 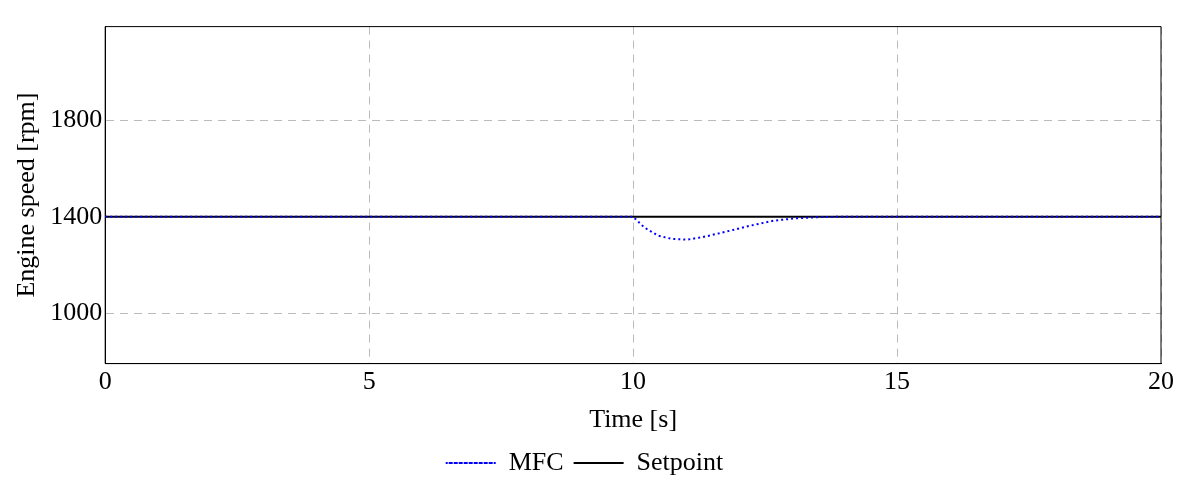 I want to click on y-axis-title: Engine speed [rpm], so click(x=26, y=195).